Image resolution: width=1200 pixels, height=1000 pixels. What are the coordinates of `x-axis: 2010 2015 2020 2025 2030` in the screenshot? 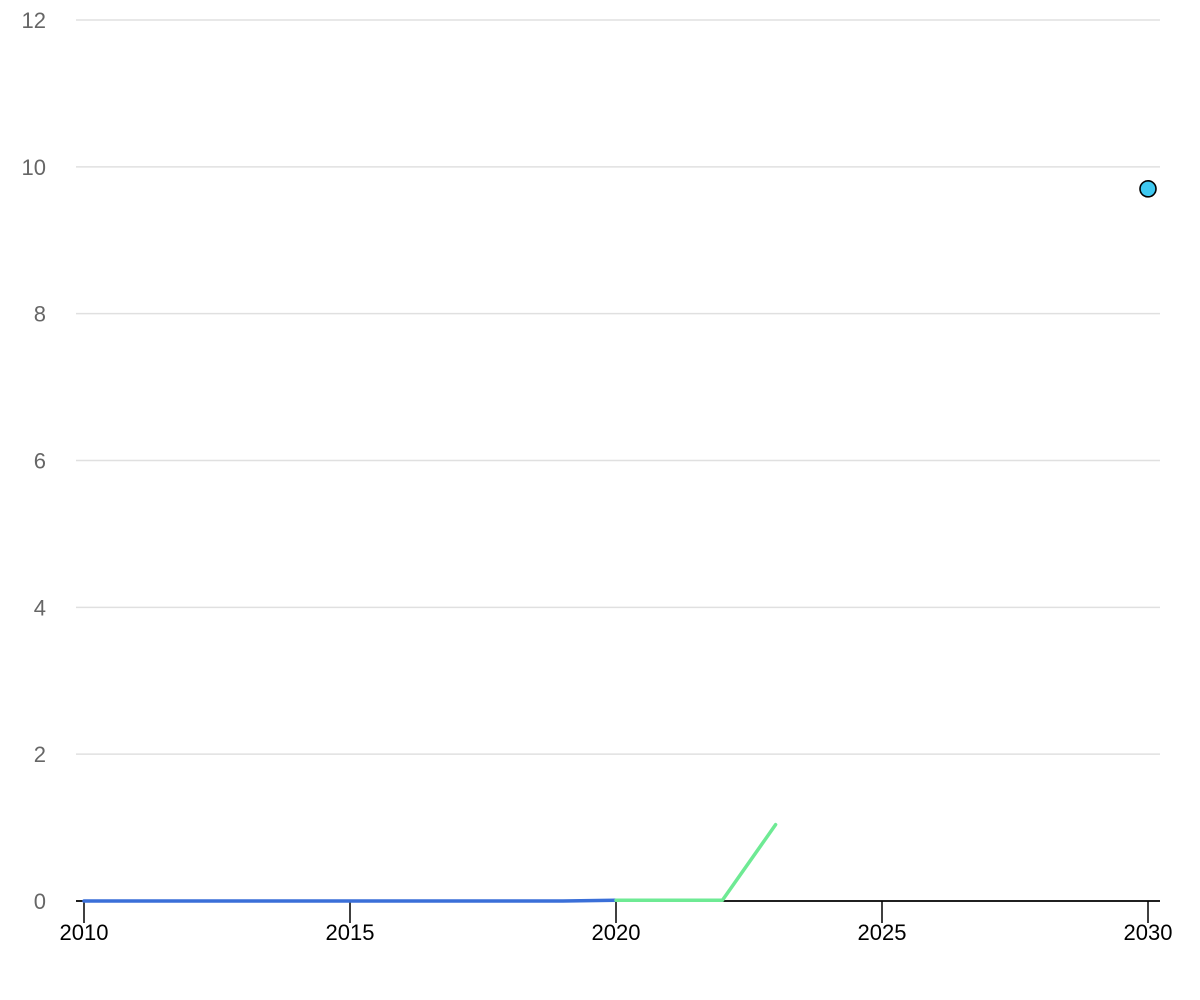 It's located at (616, 922).